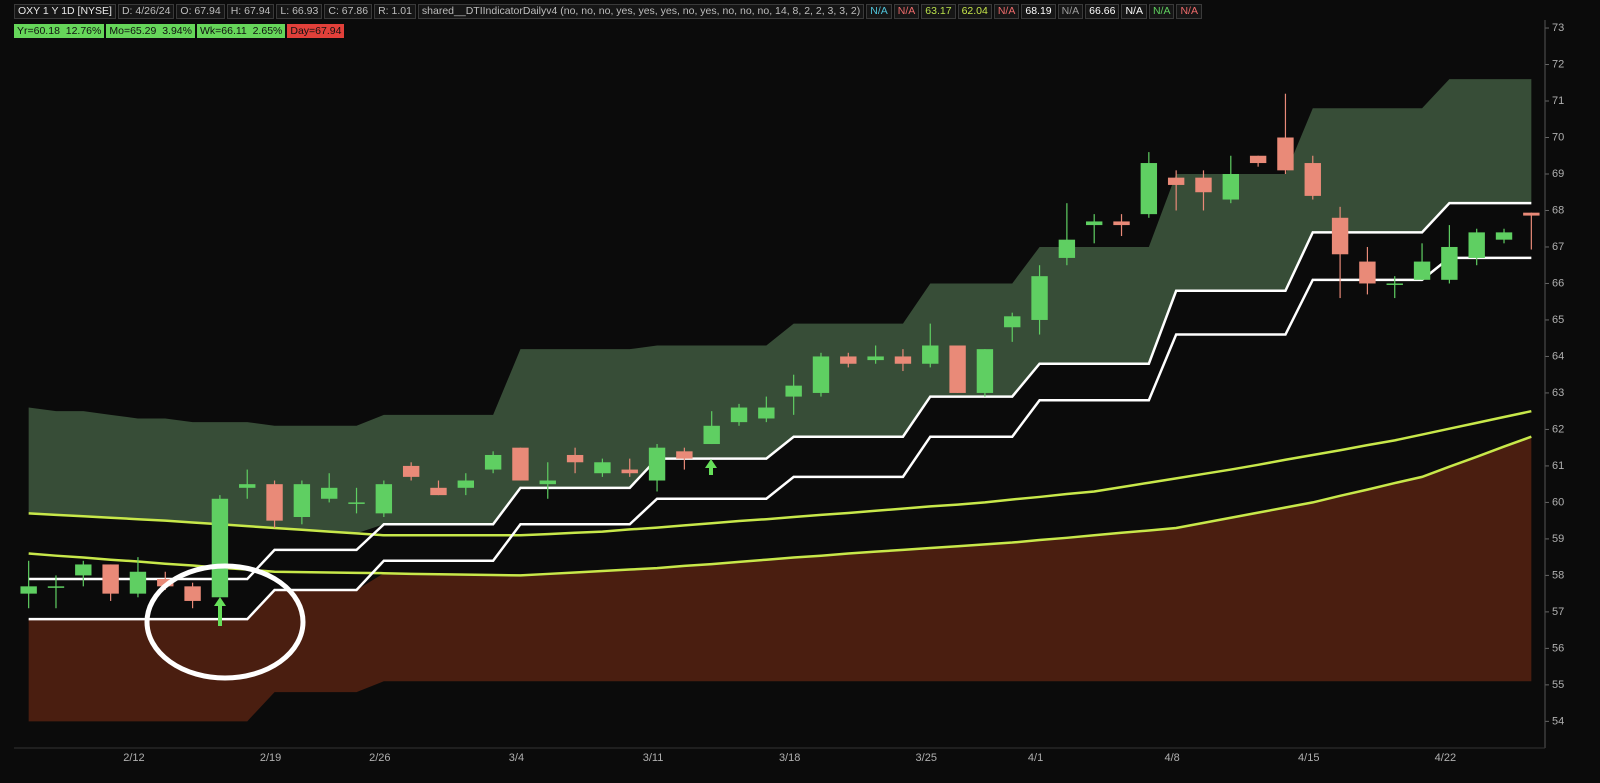  Describe the element at coordinates (1102, 11) in the screenshot. I see `header-item: 66.66` at that location.